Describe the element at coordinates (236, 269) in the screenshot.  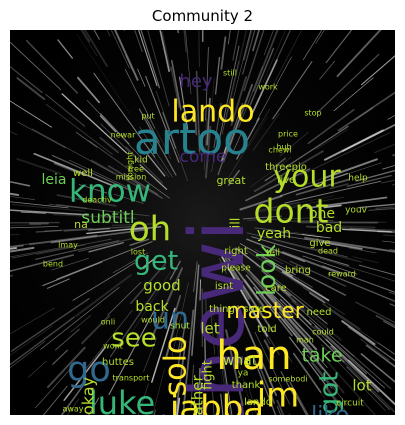
I see `wordcloud-word: please` at that location.